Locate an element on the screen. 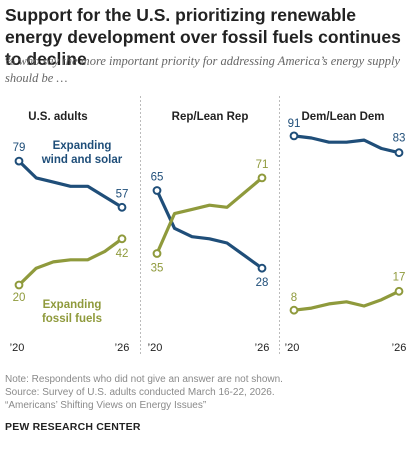 This screenshot has width=420, height=450. data-label-start: 8 is located at coordinates (294, 298).